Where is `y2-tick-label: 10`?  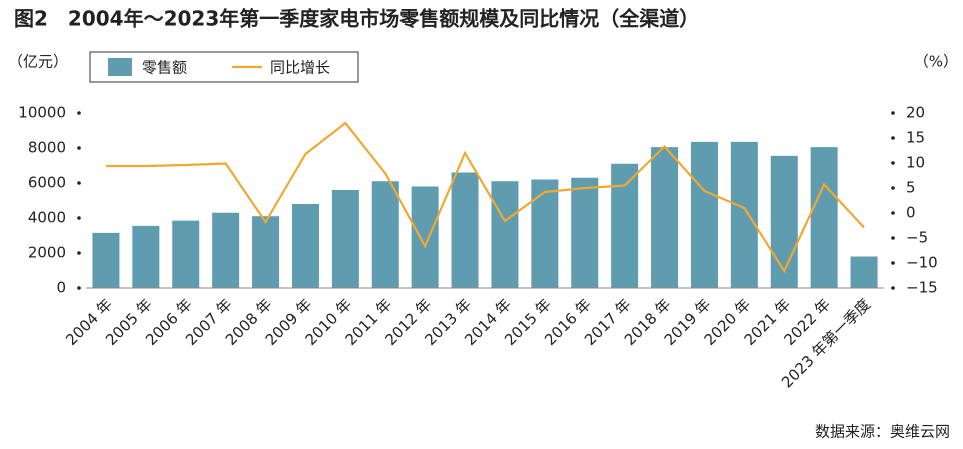
y2-tick-label: 10 is located at coordinates (915, 163).